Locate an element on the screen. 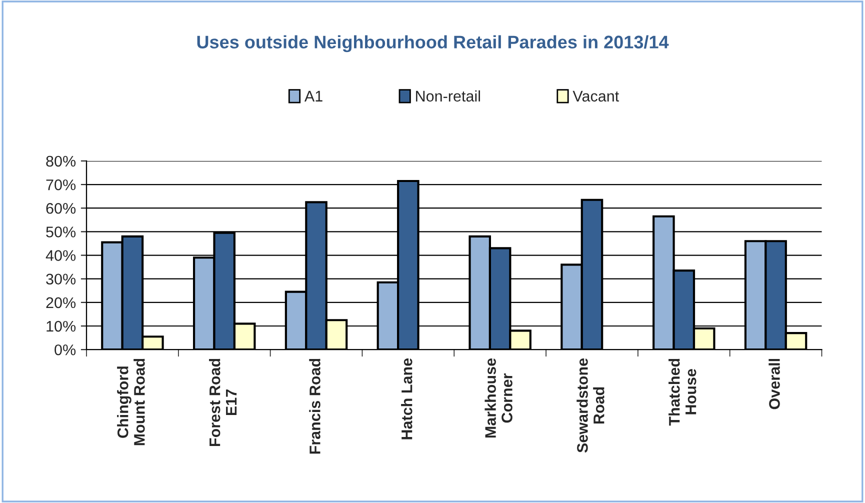 The height and width of the screenshot is (503, 865). x-tick-label: Thatched House is located at coordinates (682, 392).